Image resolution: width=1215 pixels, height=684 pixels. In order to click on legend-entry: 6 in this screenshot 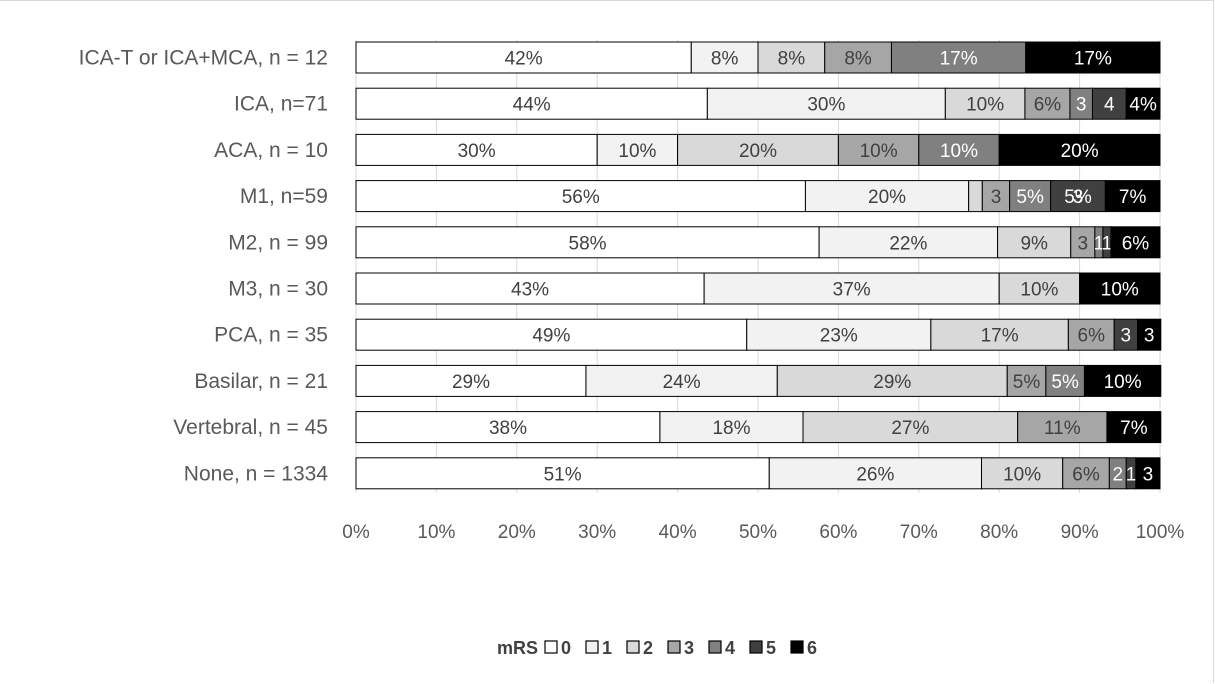, I will do `click(812, 648)`.